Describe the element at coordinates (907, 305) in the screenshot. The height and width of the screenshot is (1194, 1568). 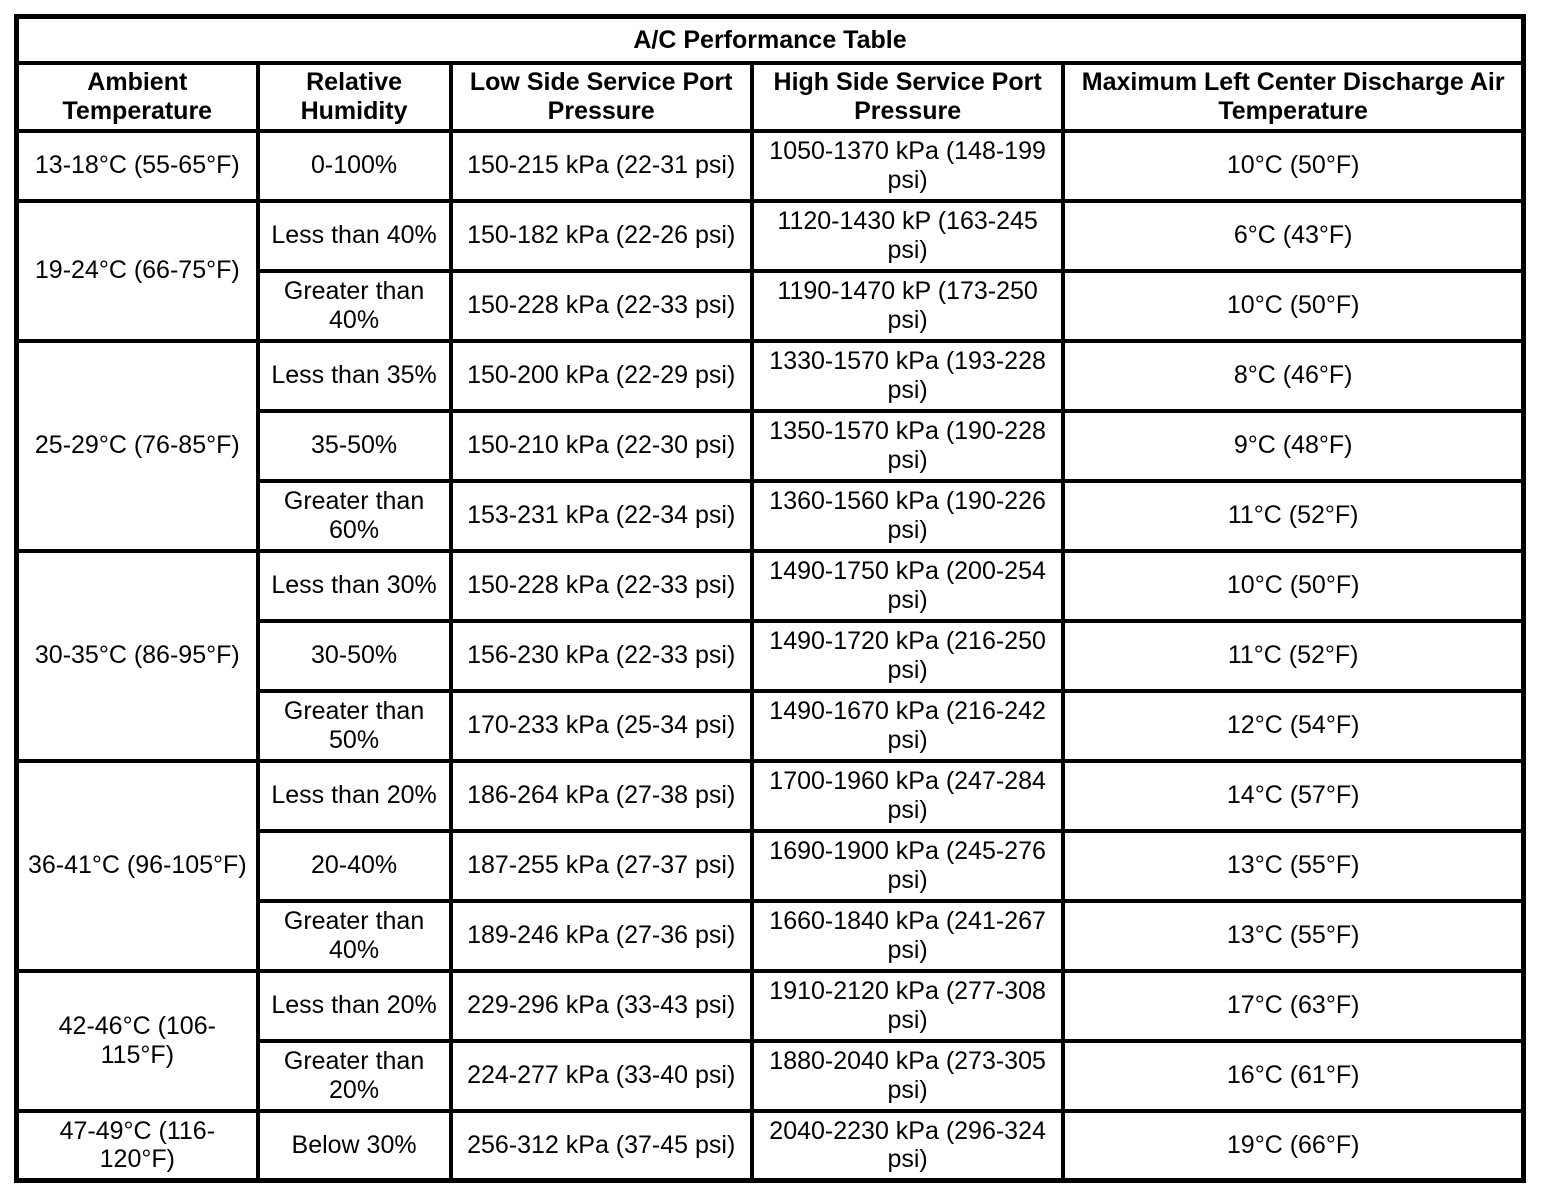
I see `high-side-pressure-cell: 1190-1470 kP (173-250 psi)` at that location.